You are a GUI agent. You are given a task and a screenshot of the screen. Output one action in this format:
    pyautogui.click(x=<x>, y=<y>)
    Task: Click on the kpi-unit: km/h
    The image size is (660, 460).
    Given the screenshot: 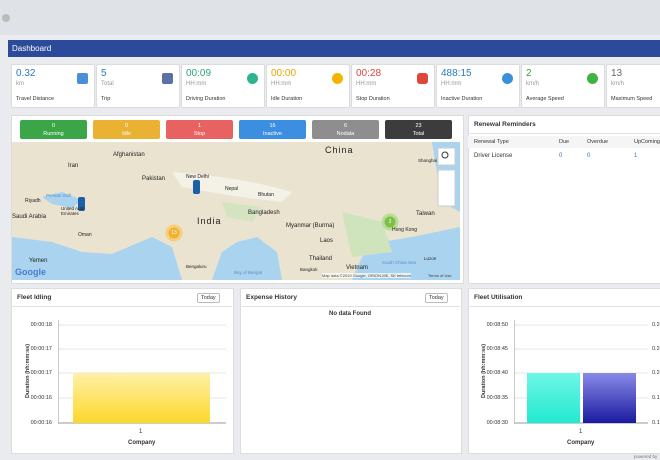 What is the action you would take?
    pyautogui.click(x=618, y=84)
    